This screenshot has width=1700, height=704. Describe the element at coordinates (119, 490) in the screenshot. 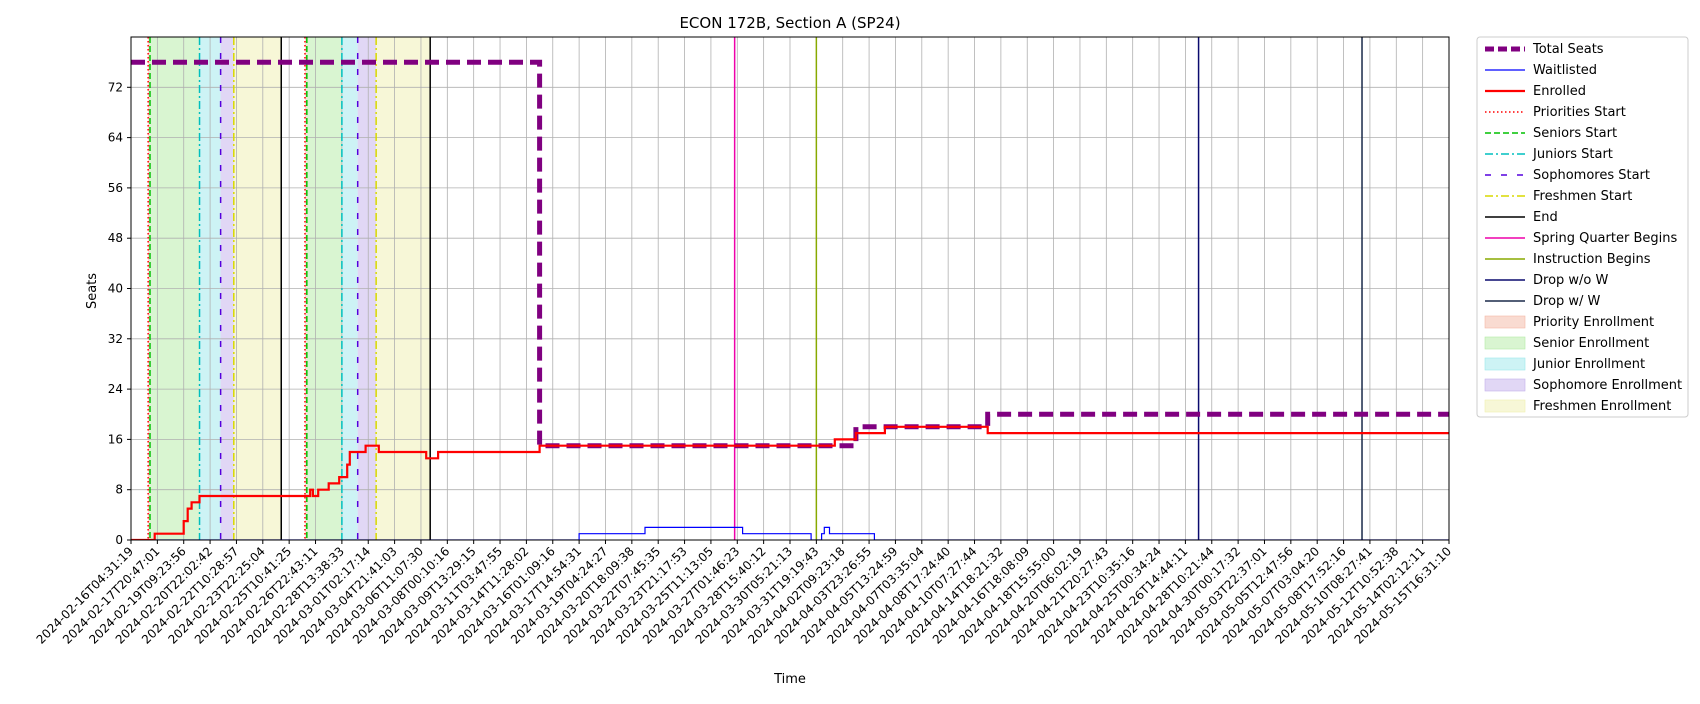

I see `y-tick-label: 8` at that location.